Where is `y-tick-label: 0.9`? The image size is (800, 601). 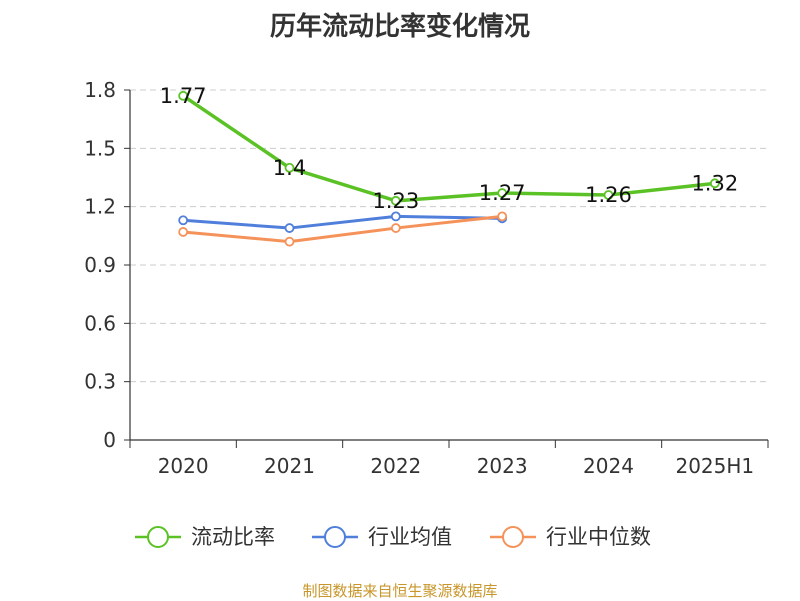 y-tick-label: 0.9 is located at coordinates (100, 265).